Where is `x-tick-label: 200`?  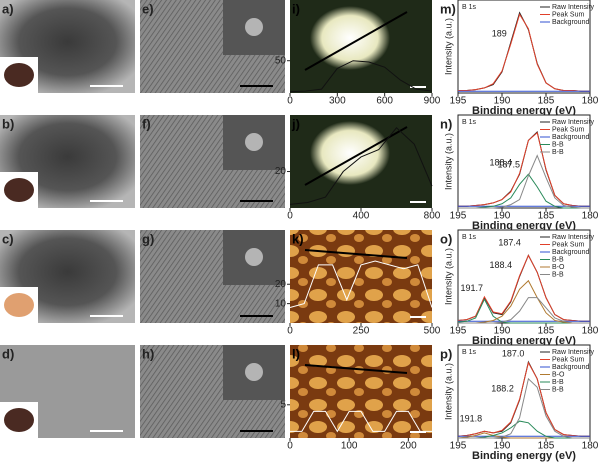
x-tick-label: 200 is located at coordinates (408, 446).